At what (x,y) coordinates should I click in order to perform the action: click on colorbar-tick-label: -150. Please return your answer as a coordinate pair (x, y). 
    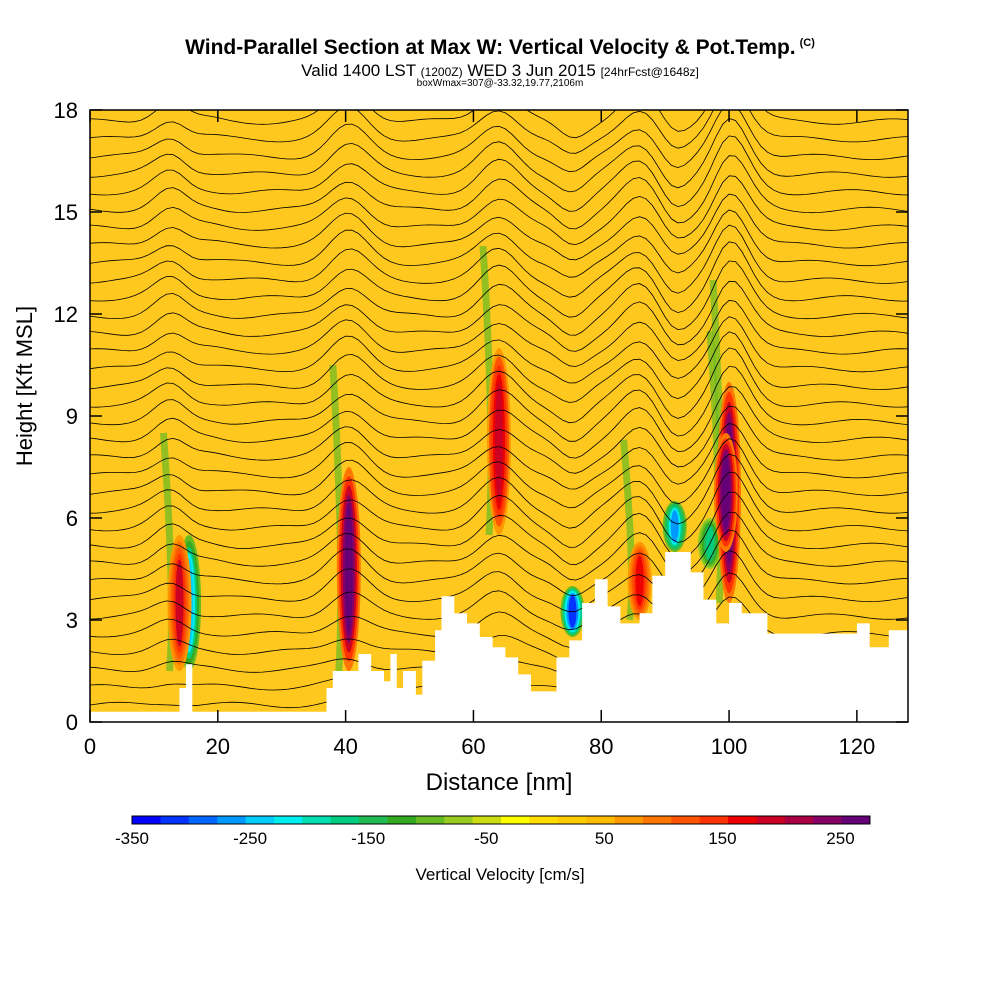
    Looking at the image, I should click on (368, 838).